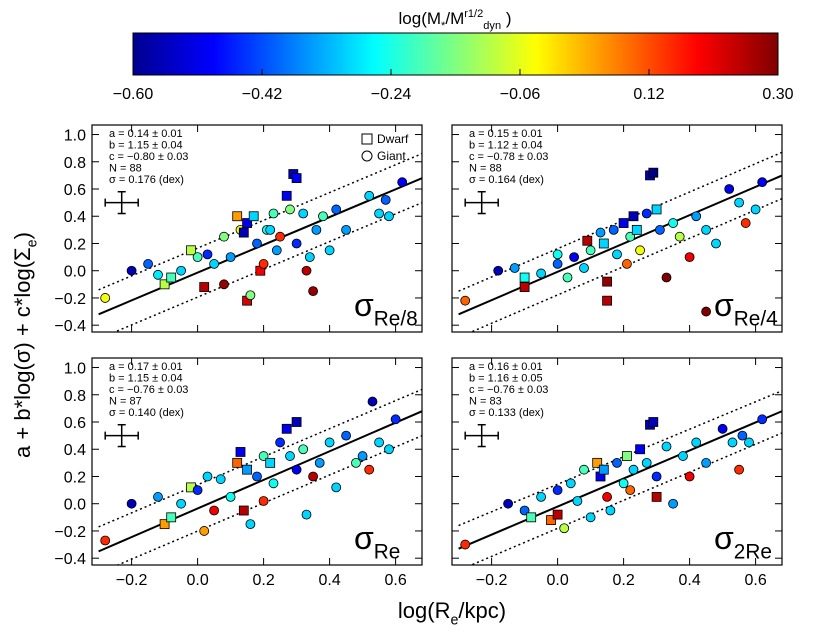 This screenshot has height=635, width=822. What do you see at coordinates (482, 610) in the screenshot?
I see `text-part: /kpc)` at bounding box center [482, 610].